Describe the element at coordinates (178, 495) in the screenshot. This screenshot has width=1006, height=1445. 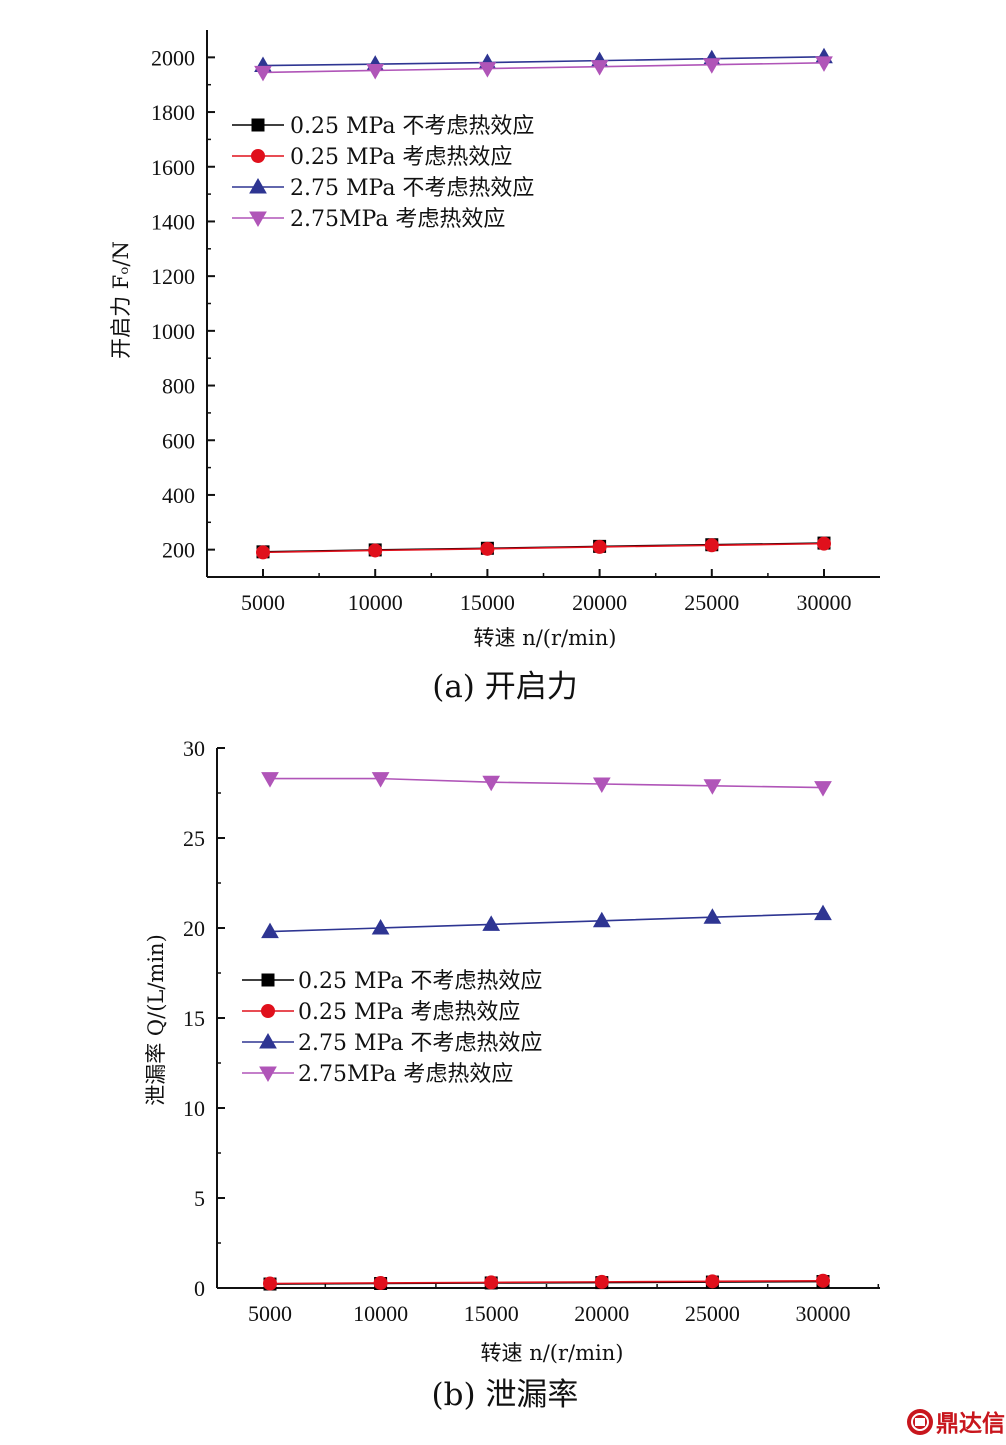
I see `y-tick-label: 400` at that location.